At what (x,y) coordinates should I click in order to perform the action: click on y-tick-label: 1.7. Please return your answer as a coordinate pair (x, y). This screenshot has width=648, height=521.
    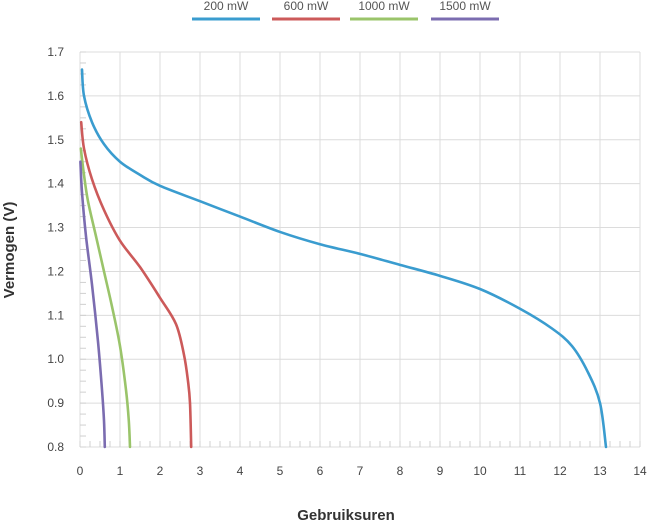
    Looking at the image, I should click on (55, 52).